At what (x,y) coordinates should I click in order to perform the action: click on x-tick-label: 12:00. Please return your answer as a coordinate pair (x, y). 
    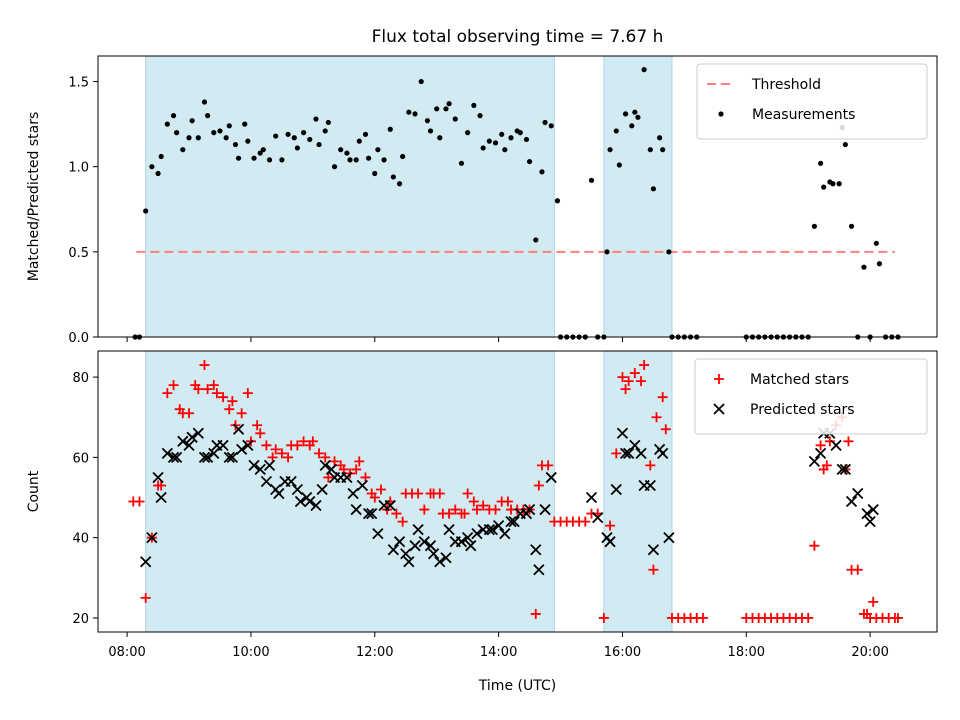
    Looking at the image, I should click on (374, 652).